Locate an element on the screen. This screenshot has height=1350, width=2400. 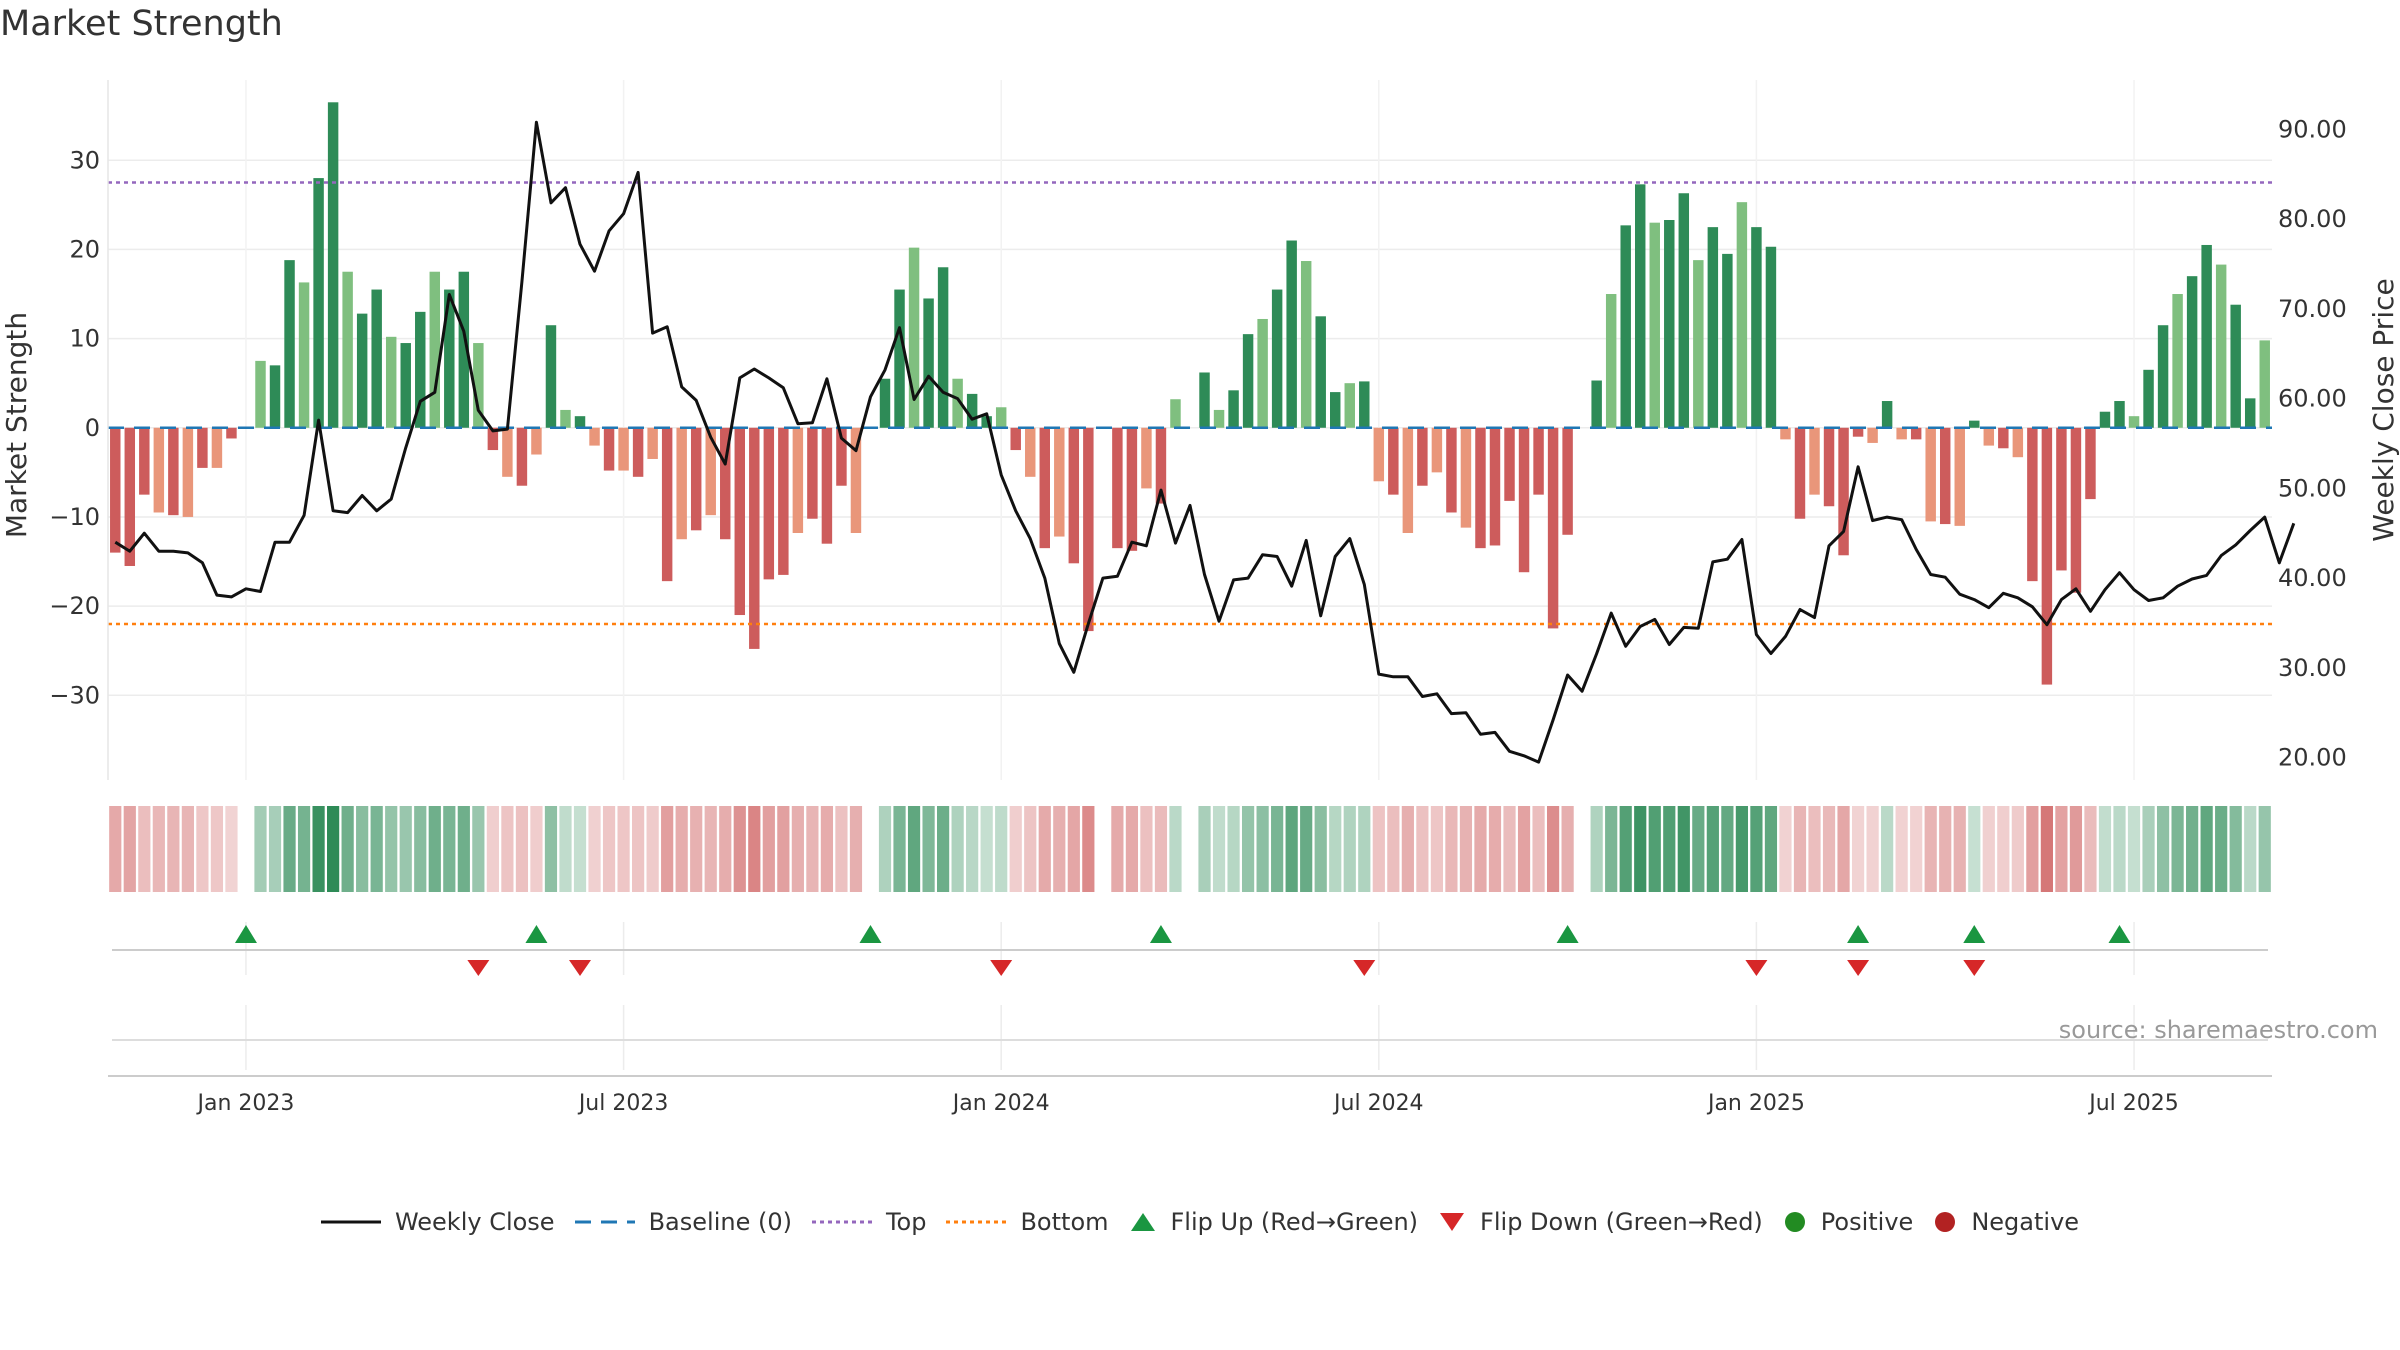
legend-label: Flip Up (Red→Green) is located at coordinates (1294, 1222).